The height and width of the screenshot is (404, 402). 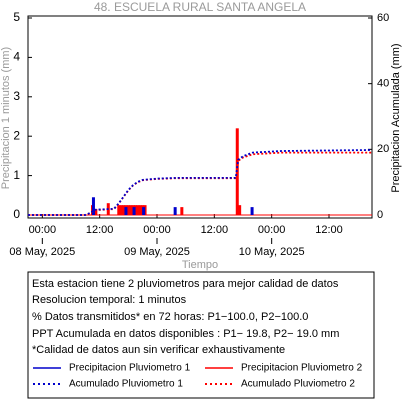 I want to click on date-tick-label: 10 May, 2025, so click(x=272, y=252).